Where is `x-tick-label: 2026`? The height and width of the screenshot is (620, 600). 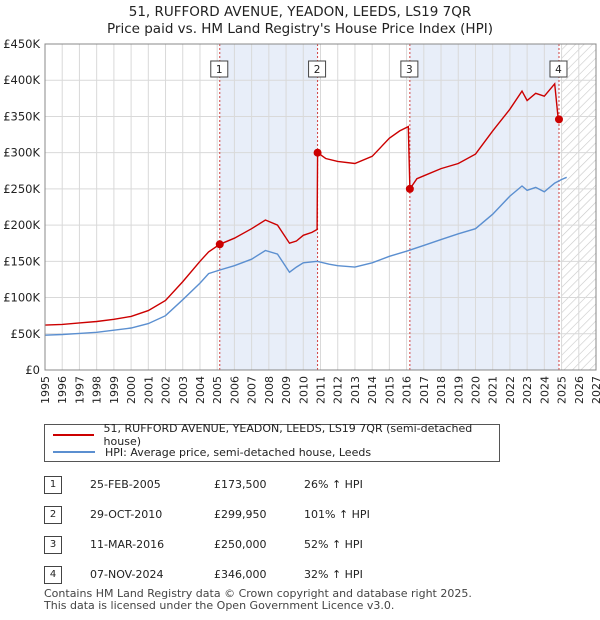 x-tick-label: 2026 is located at coordinates (579, 390).